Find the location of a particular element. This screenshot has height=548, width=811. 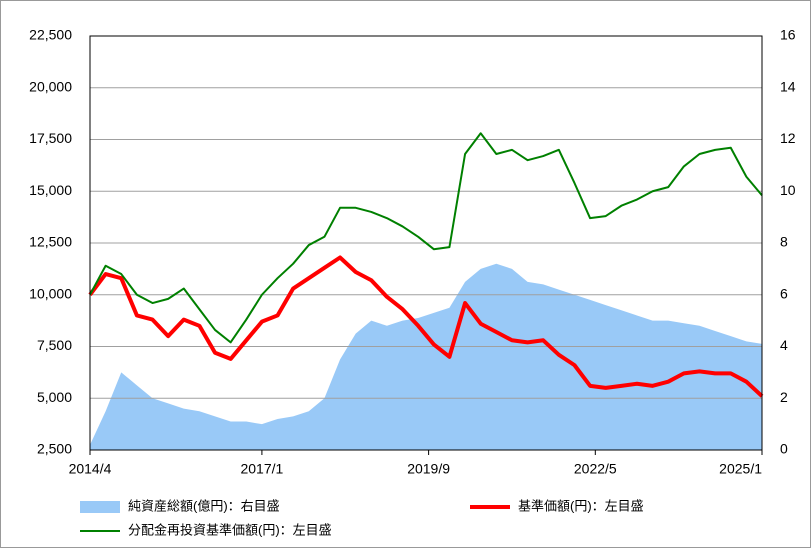

x-tick-label: 2019/9 is located at coordinates (428, 469).